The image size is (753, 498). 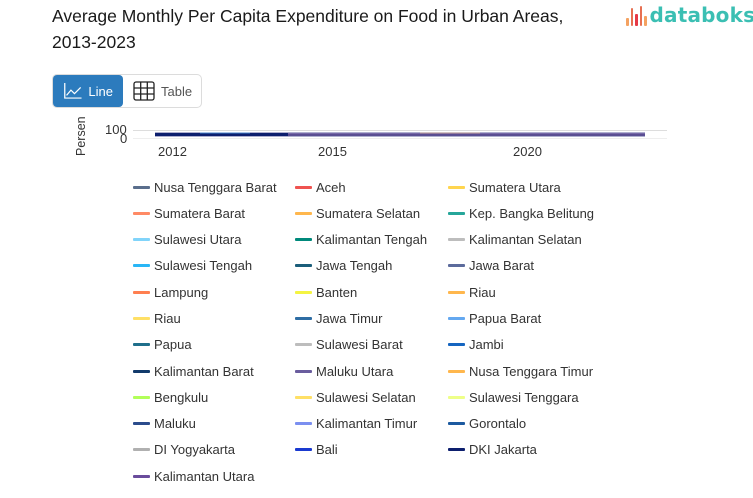 I want to click on table-view-button: Table, so click(x=162, y=91).